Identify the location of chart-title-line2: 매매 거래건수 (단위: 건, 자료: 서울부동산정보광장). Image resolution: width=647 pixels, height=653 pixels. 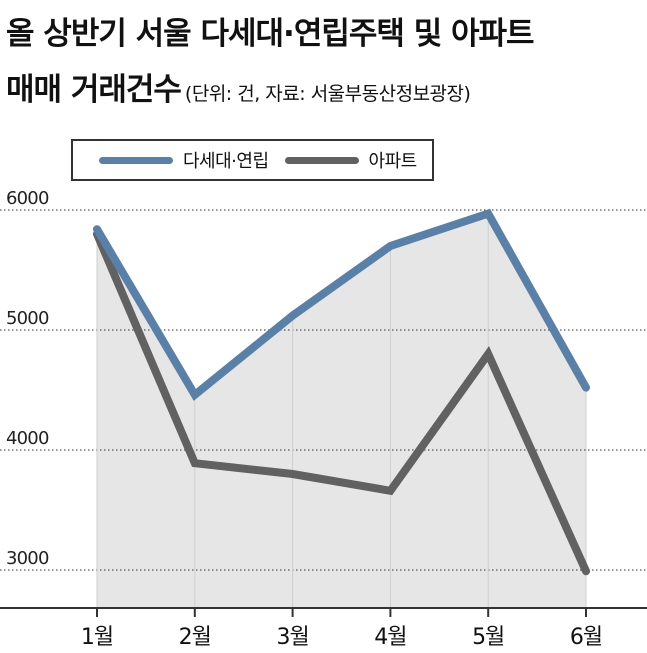
(238, 92).